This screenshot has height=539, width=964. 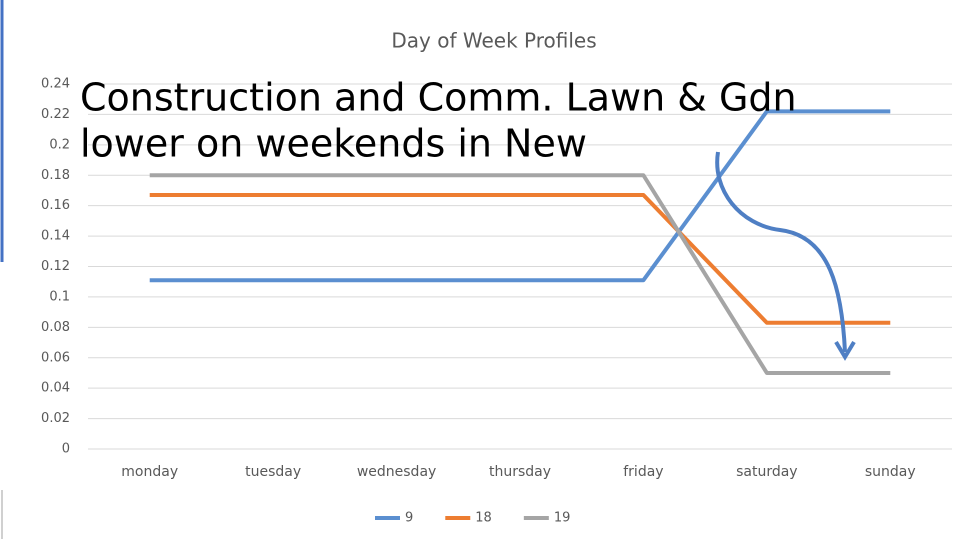 I want to click on arrow, so click(x=781, y=252).